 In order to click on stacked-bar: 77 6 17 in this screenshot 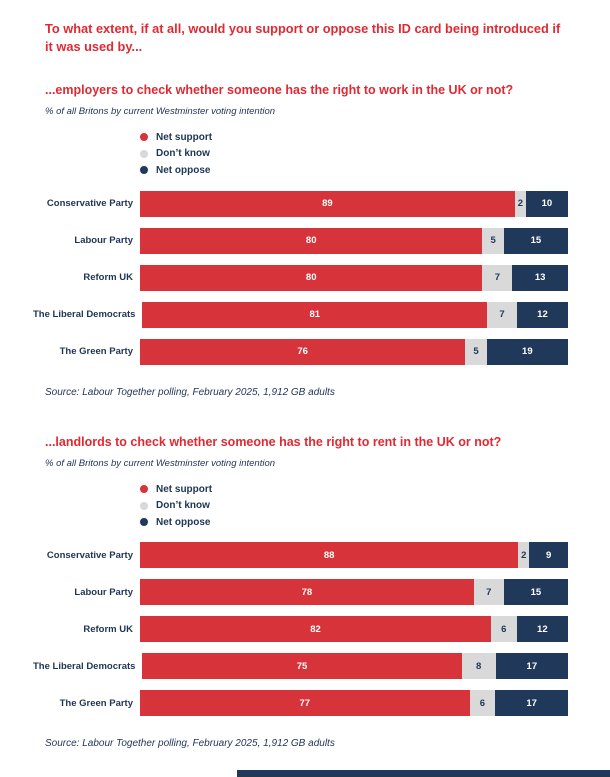, I will do `click(354, 703)`.